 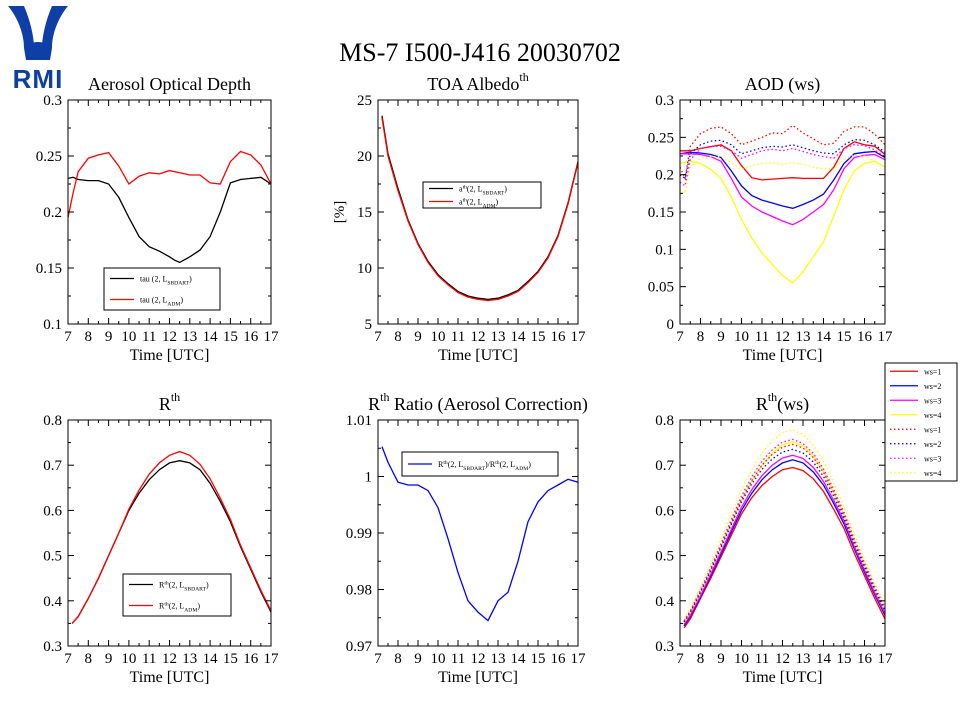 I want to click on y-tick-label: 10, so click(x=364, y=269).